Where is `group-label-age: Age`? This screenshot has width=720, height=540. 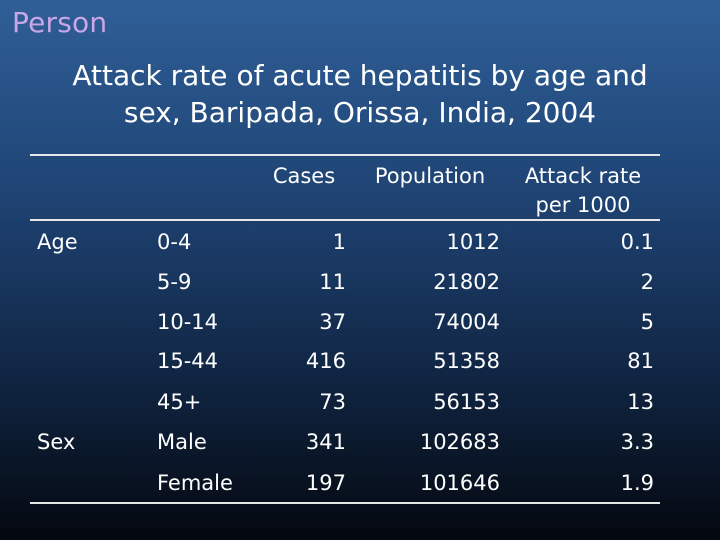
group-label-age: Age is located at coordinates (57, 242).